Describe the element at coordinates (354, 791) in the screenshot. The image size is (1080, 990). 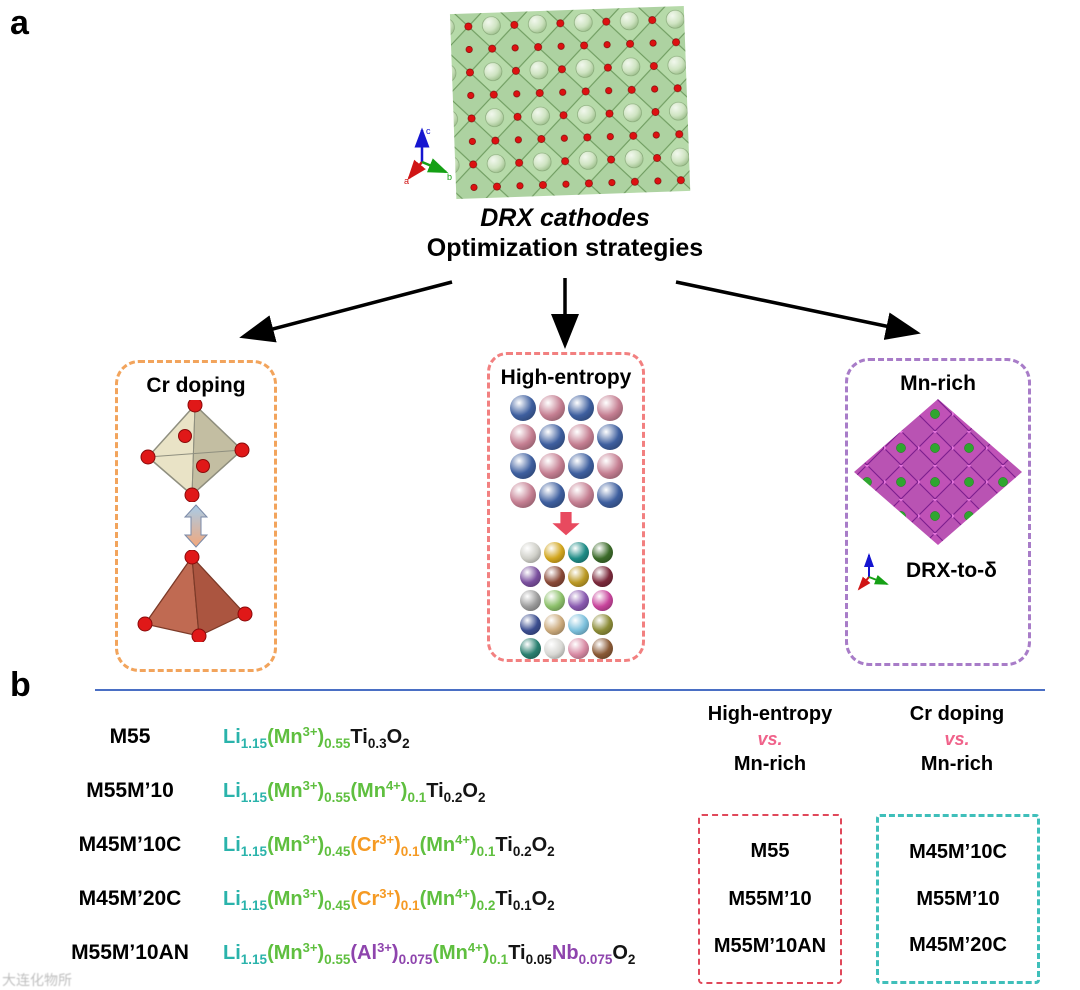
I see `chemical-formula: Li1.15(Mn3+)0.55(Mn4+)0.1Ti0.2O2` at that location.